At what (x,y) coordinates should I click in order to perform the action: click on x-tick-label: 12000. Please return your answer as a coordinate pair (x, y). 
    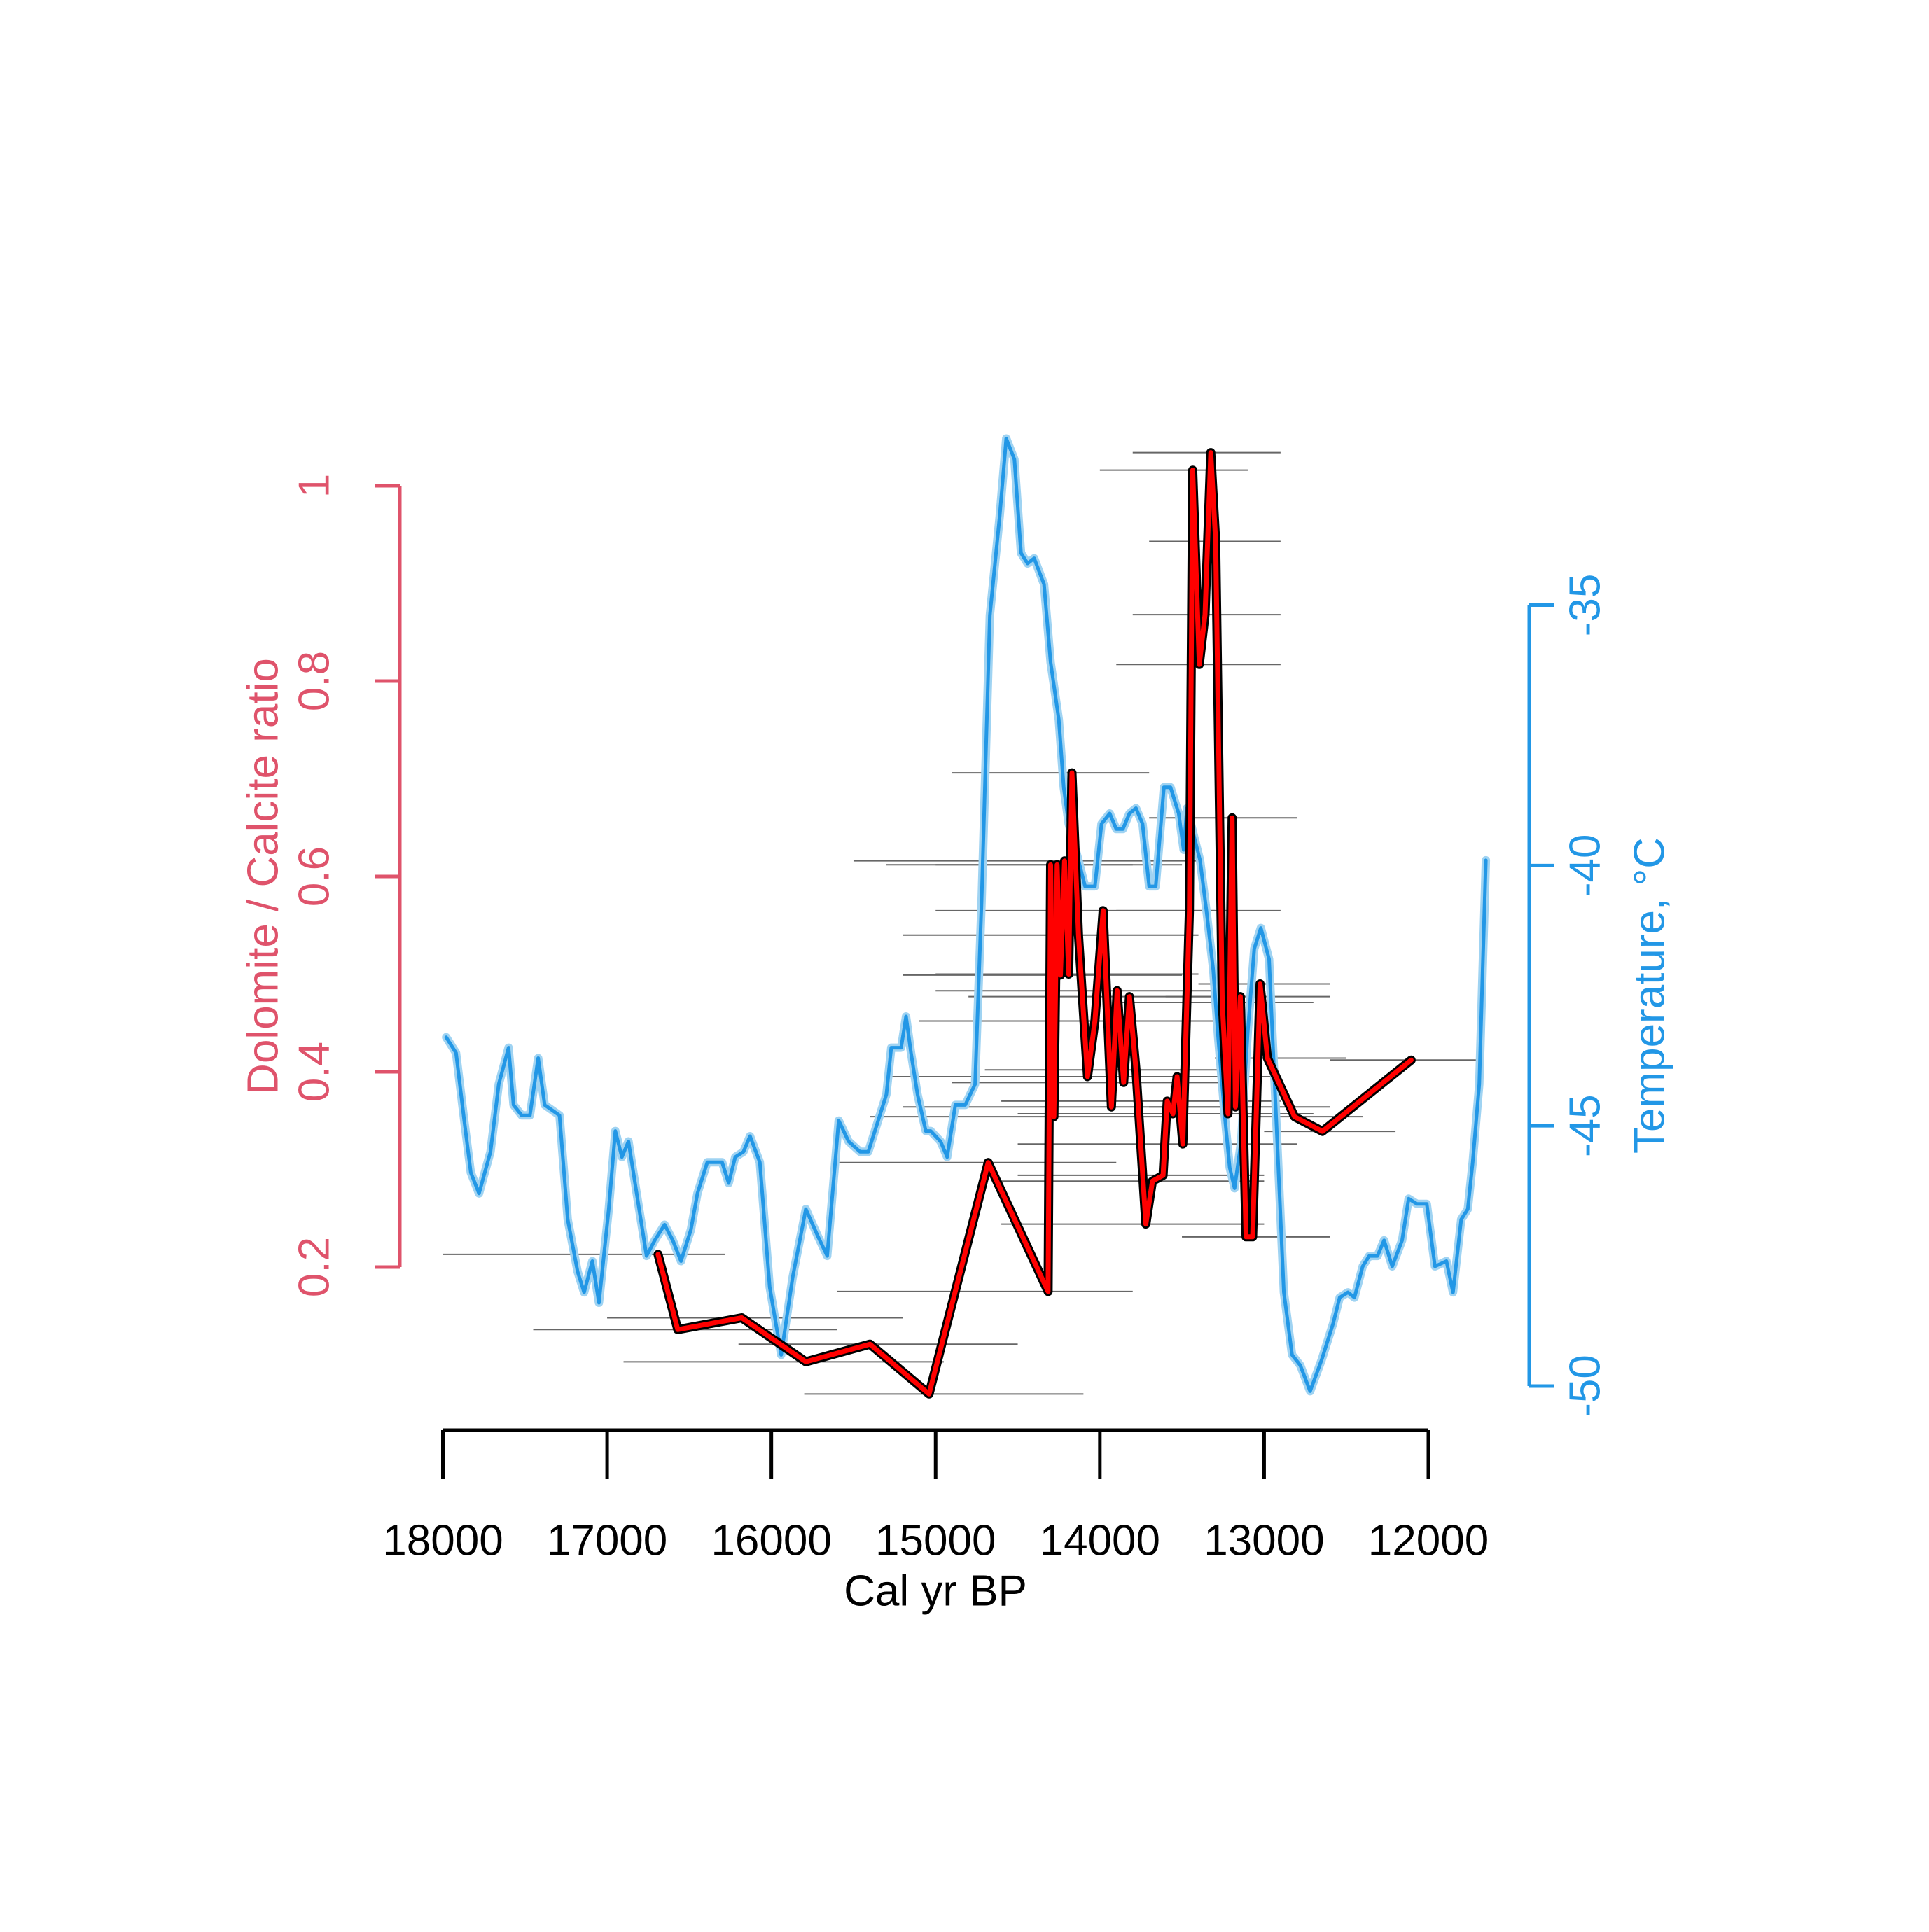
    Looking at the image, I should click on (1428, 1540).